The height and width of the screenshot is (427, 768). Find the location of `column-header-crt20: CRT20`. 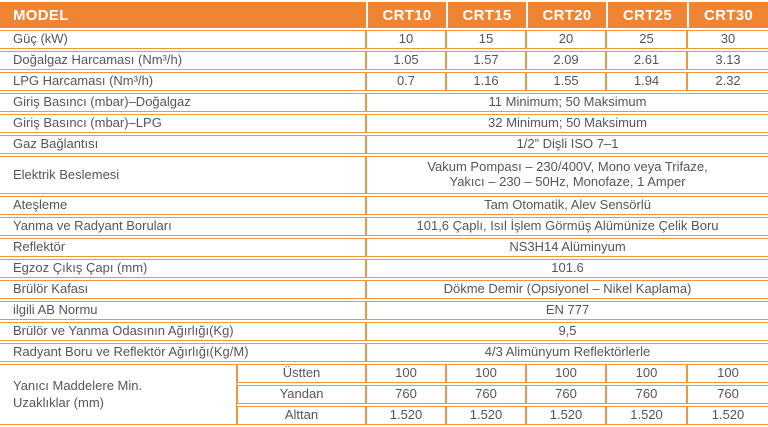

column-header-crt20: CRT20 is located at coordinates (566, 15).